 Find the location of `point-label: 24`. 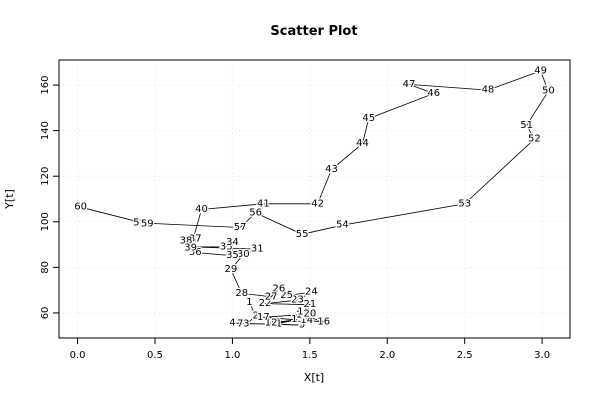

point-label: 24 is located at coordinates (311, 292).